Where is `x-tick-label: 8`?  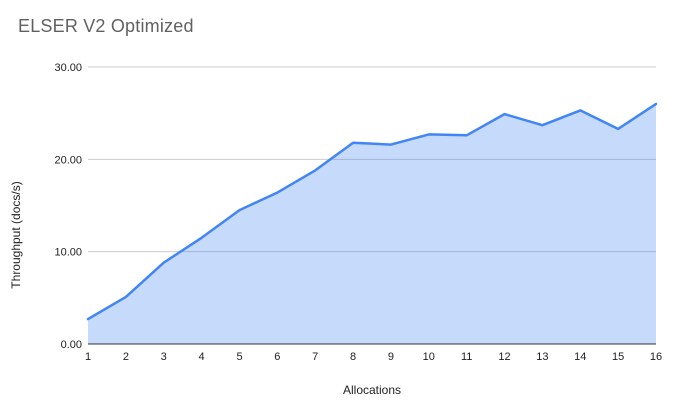 x-tick-label: 8 is located at coordinates (353, 357).